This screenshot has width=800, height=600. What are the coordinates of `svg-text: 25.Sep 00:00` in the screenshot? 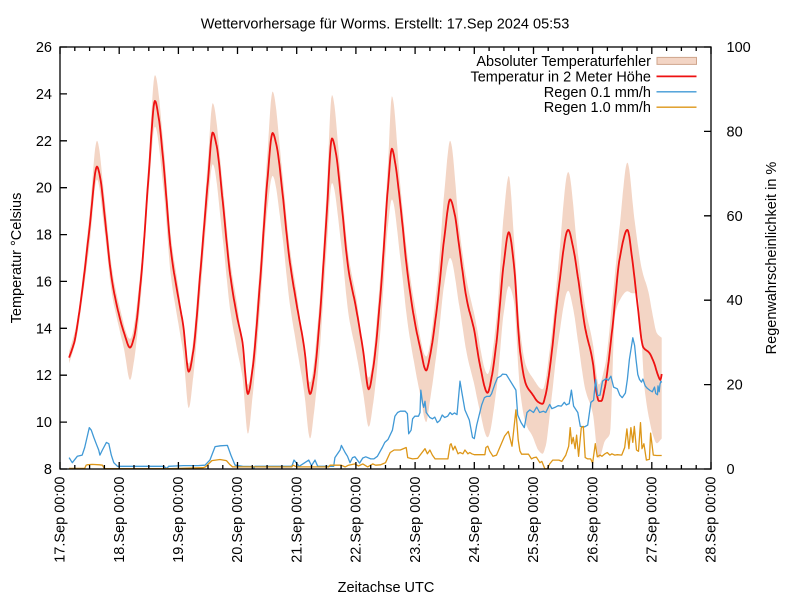 It's located at (534, 520).